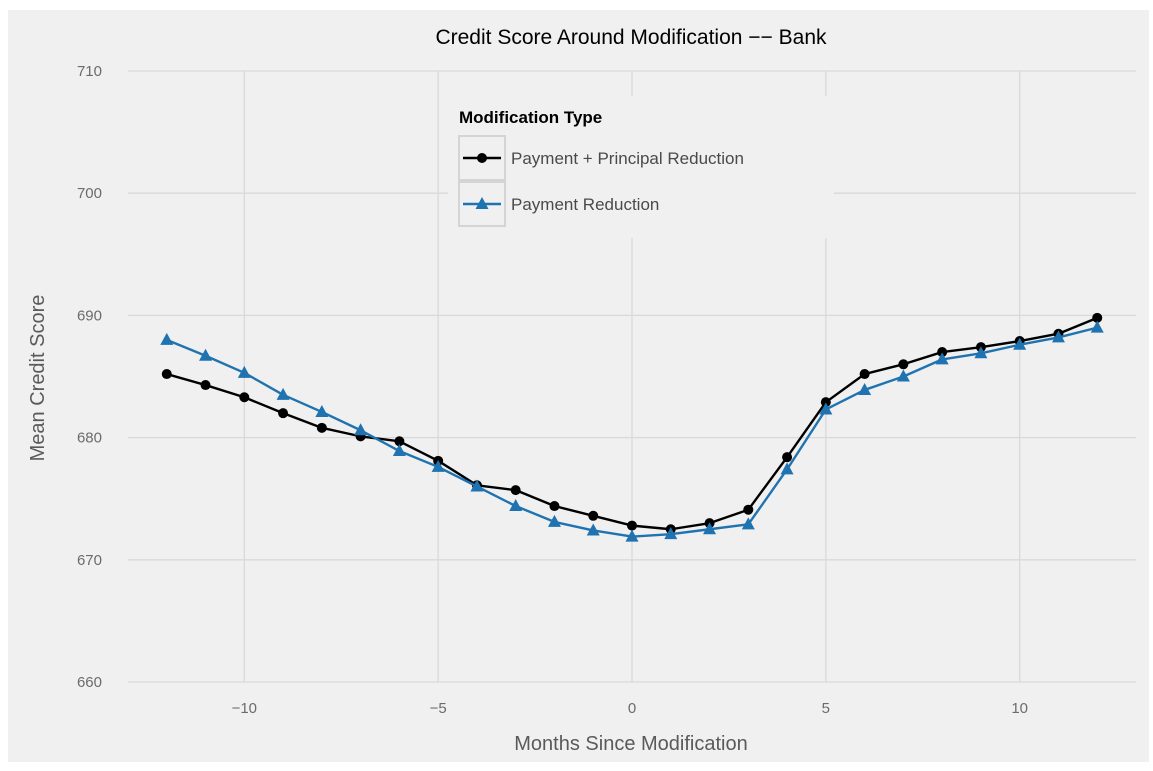 This screenshot has height=771, width=1153. What do you see at coordinates (826, 708) in the screenshot?
I see `x-tick-label: 5` at bounding box center [826, 708].